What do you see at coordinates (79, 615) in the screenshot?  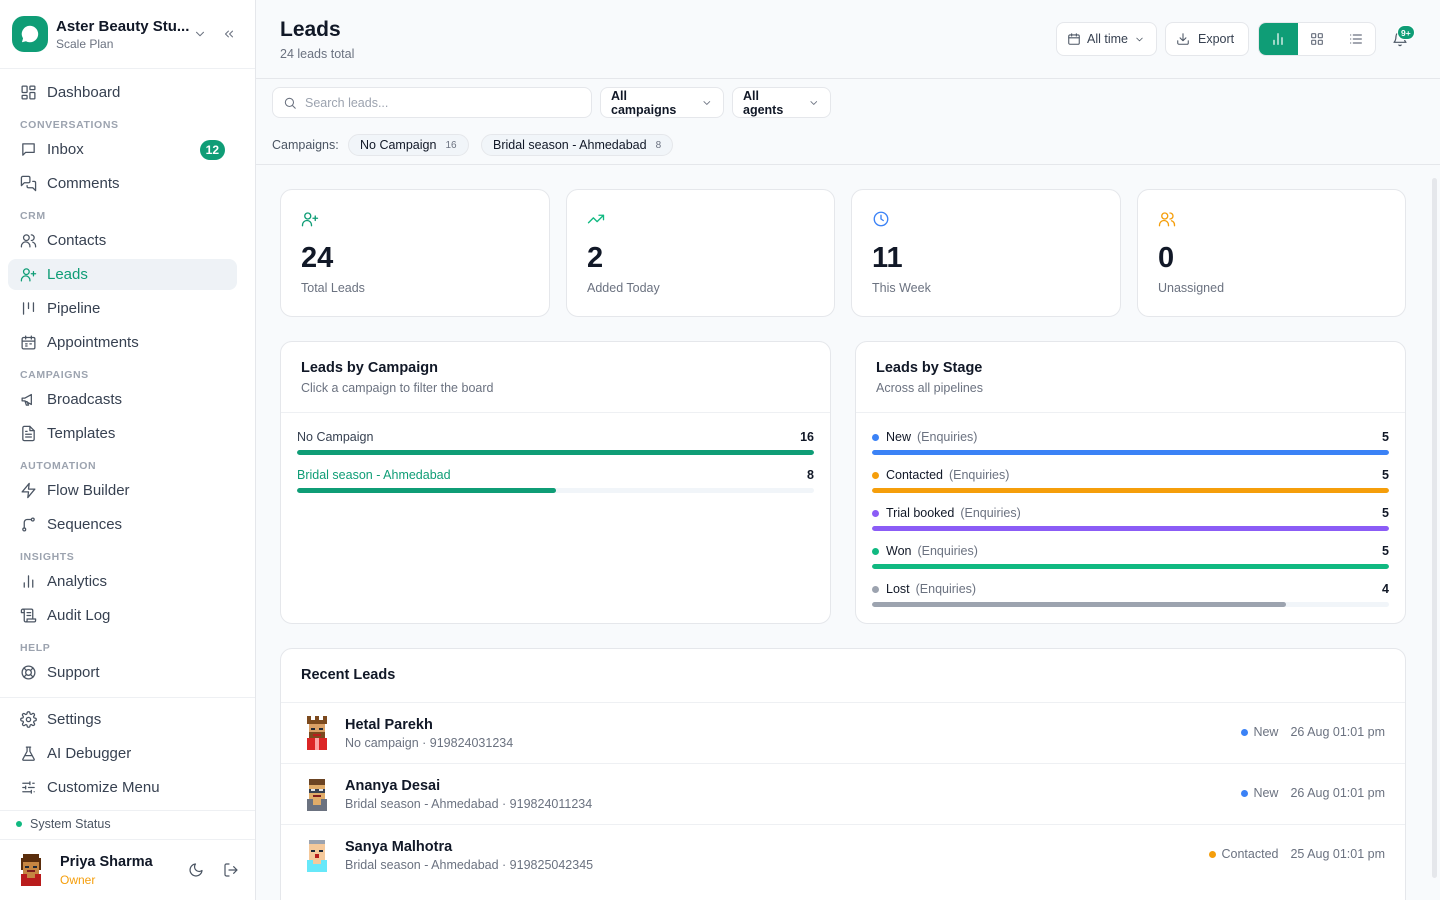 I see `sidebar-item-label: Audit Log` at bounding box center [79, 615].